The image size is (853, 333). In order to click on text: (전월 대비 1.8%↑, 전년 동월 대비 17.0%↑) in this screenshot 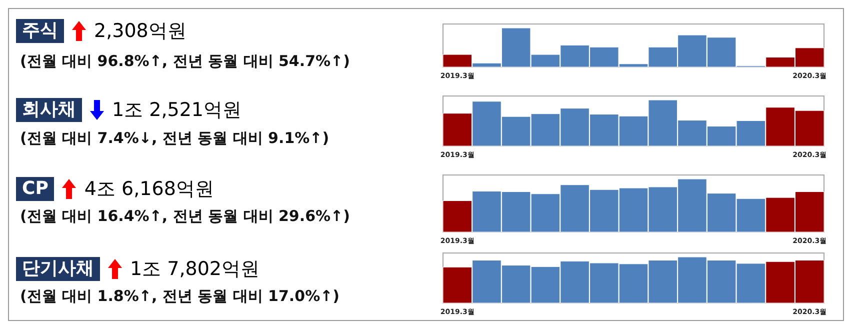, I will do `click(180, 296)`.